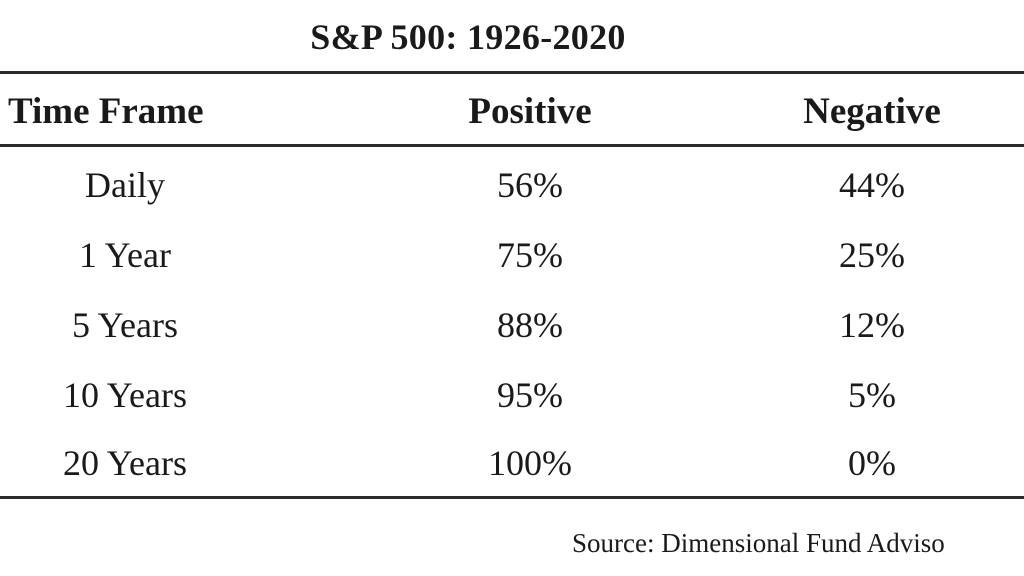 Image resolution: width=1024 pixels, height=576 pixels. Describe the element at coordinates (468, 37) in the screenshot. I see `table-title: S&P 500: 1926-2020` at that location.